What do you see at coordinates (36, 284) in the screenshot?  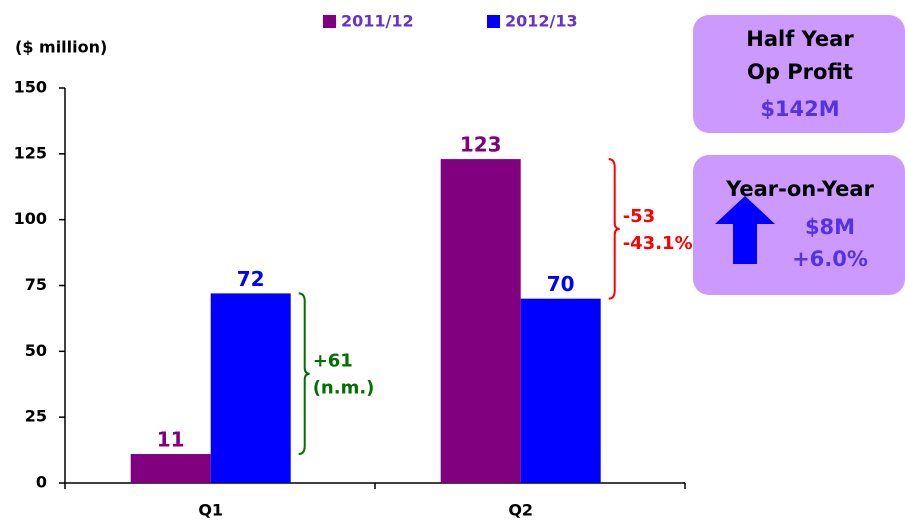 I see `y-tick-label: 75` at bounding box center [36, 284].